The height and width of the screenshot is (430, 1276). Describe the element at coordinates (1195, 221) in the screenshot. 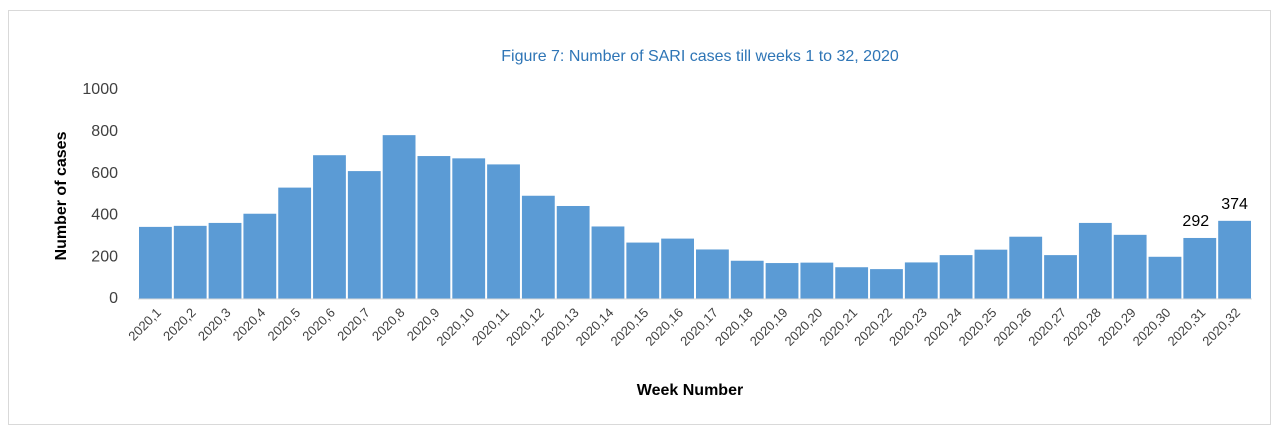

I see `data-label: 292` at that location.